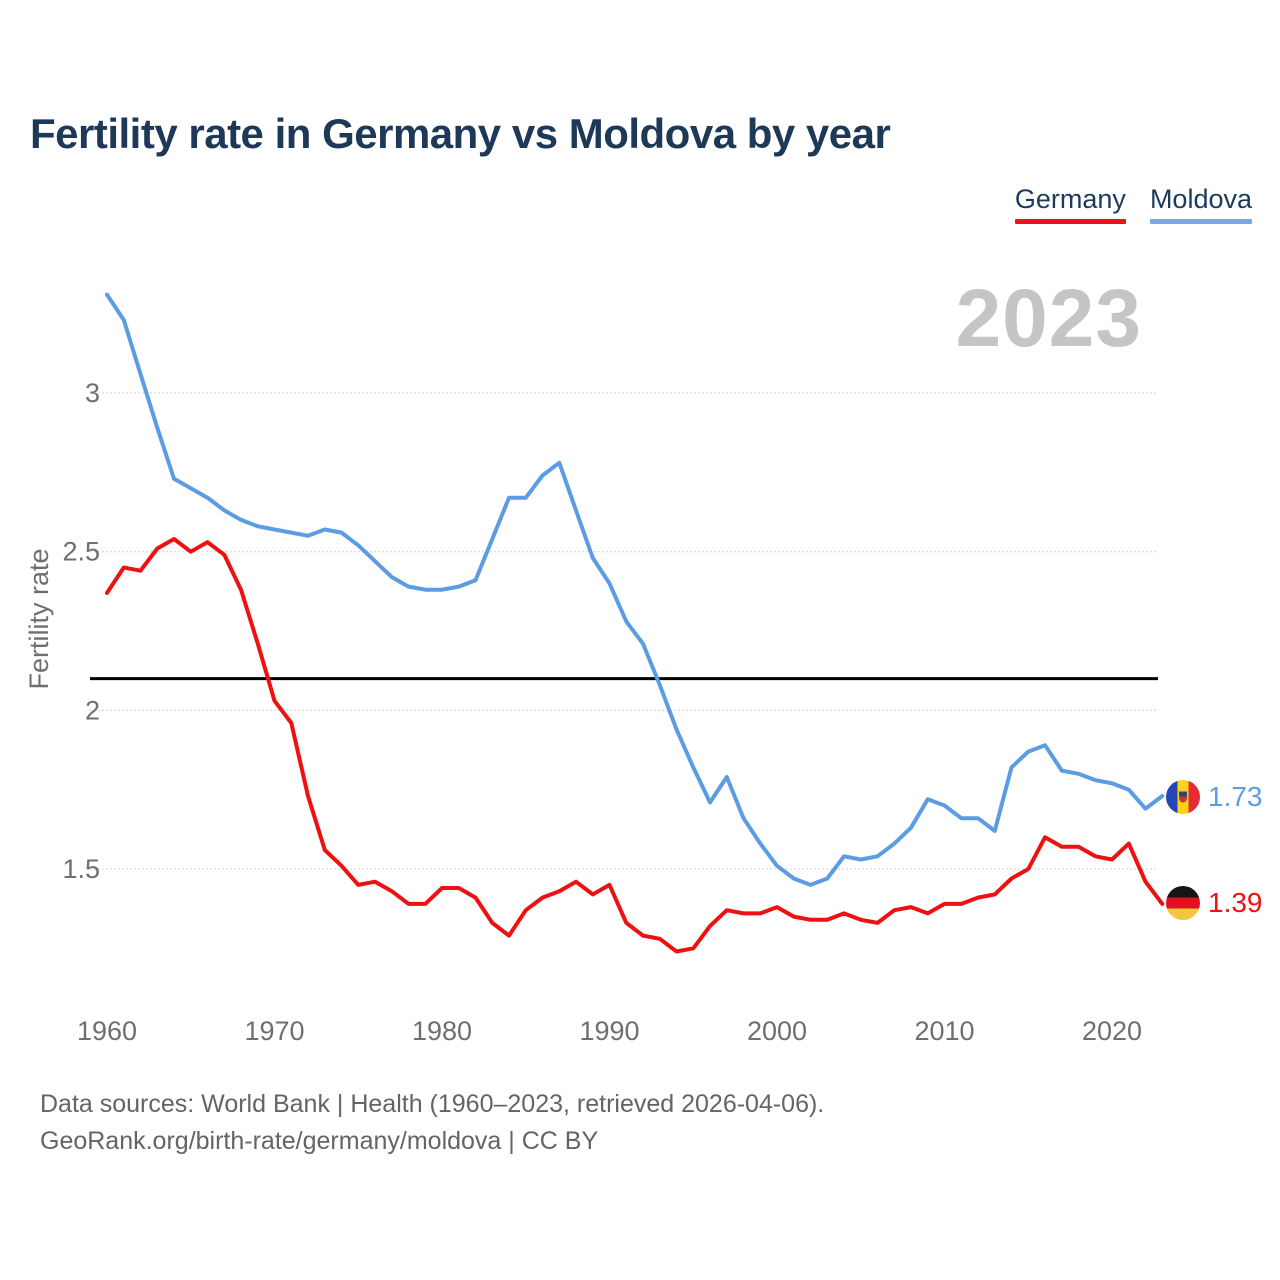 This screenshot has width=1280, height=1280. I want to click on x-tick-label: 1990, so click(609, 1031).